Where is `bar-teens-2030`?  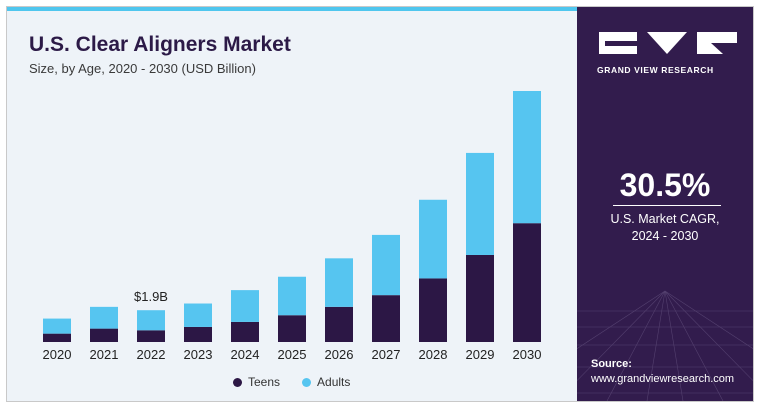 bar-teens-2030 is located at coordinates (527, 282).